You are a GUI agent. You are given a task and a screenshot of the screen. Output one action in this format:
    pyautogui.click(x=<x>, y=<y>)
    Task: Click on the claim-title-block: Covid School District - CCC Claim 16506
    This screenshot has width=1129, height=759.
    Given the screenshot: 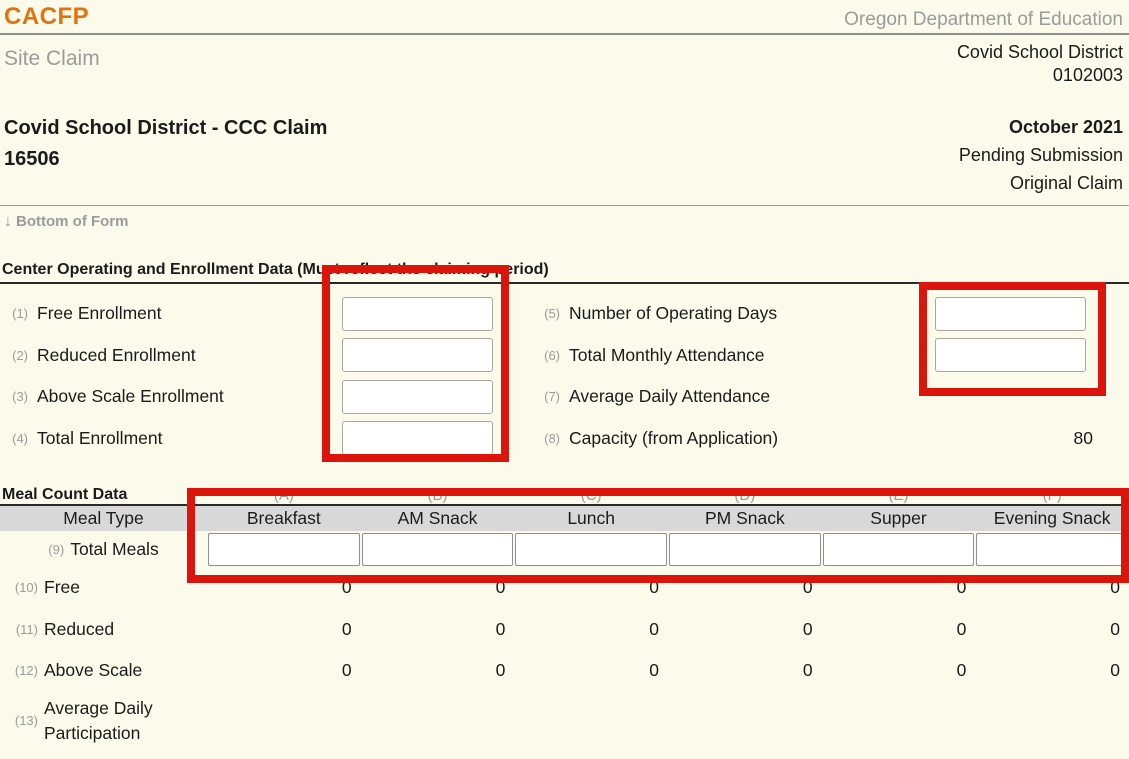 What is the action you would take?
    pyautogui.click(x=165, y=155)
    